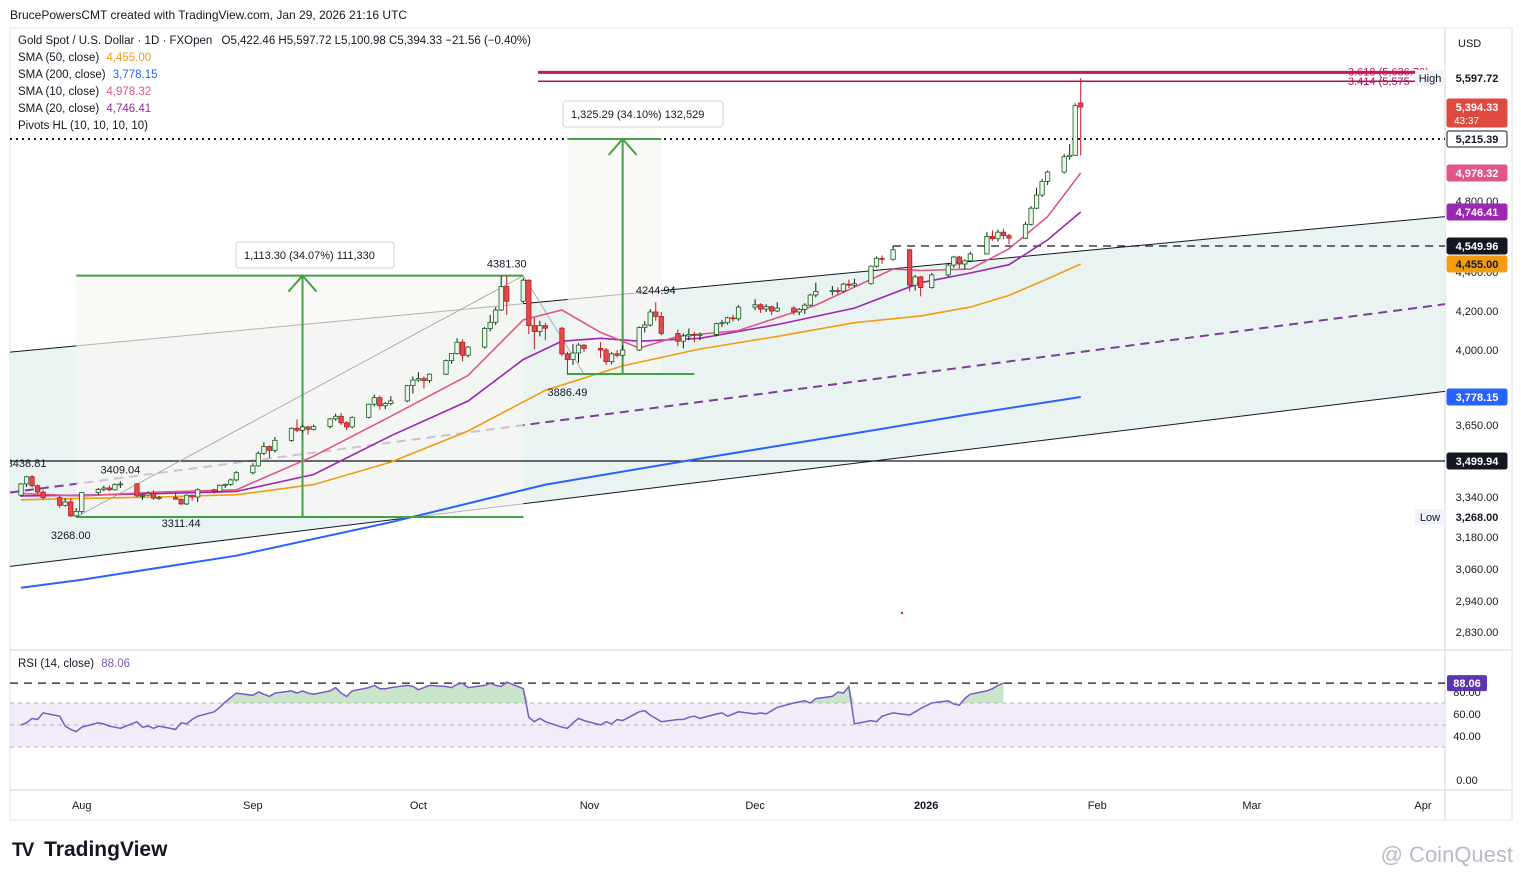 The image size is (1521, 880). Describe the element at coordinates (590, 806) in the screenshot. I see `time-tick-label: Nov` at that location.